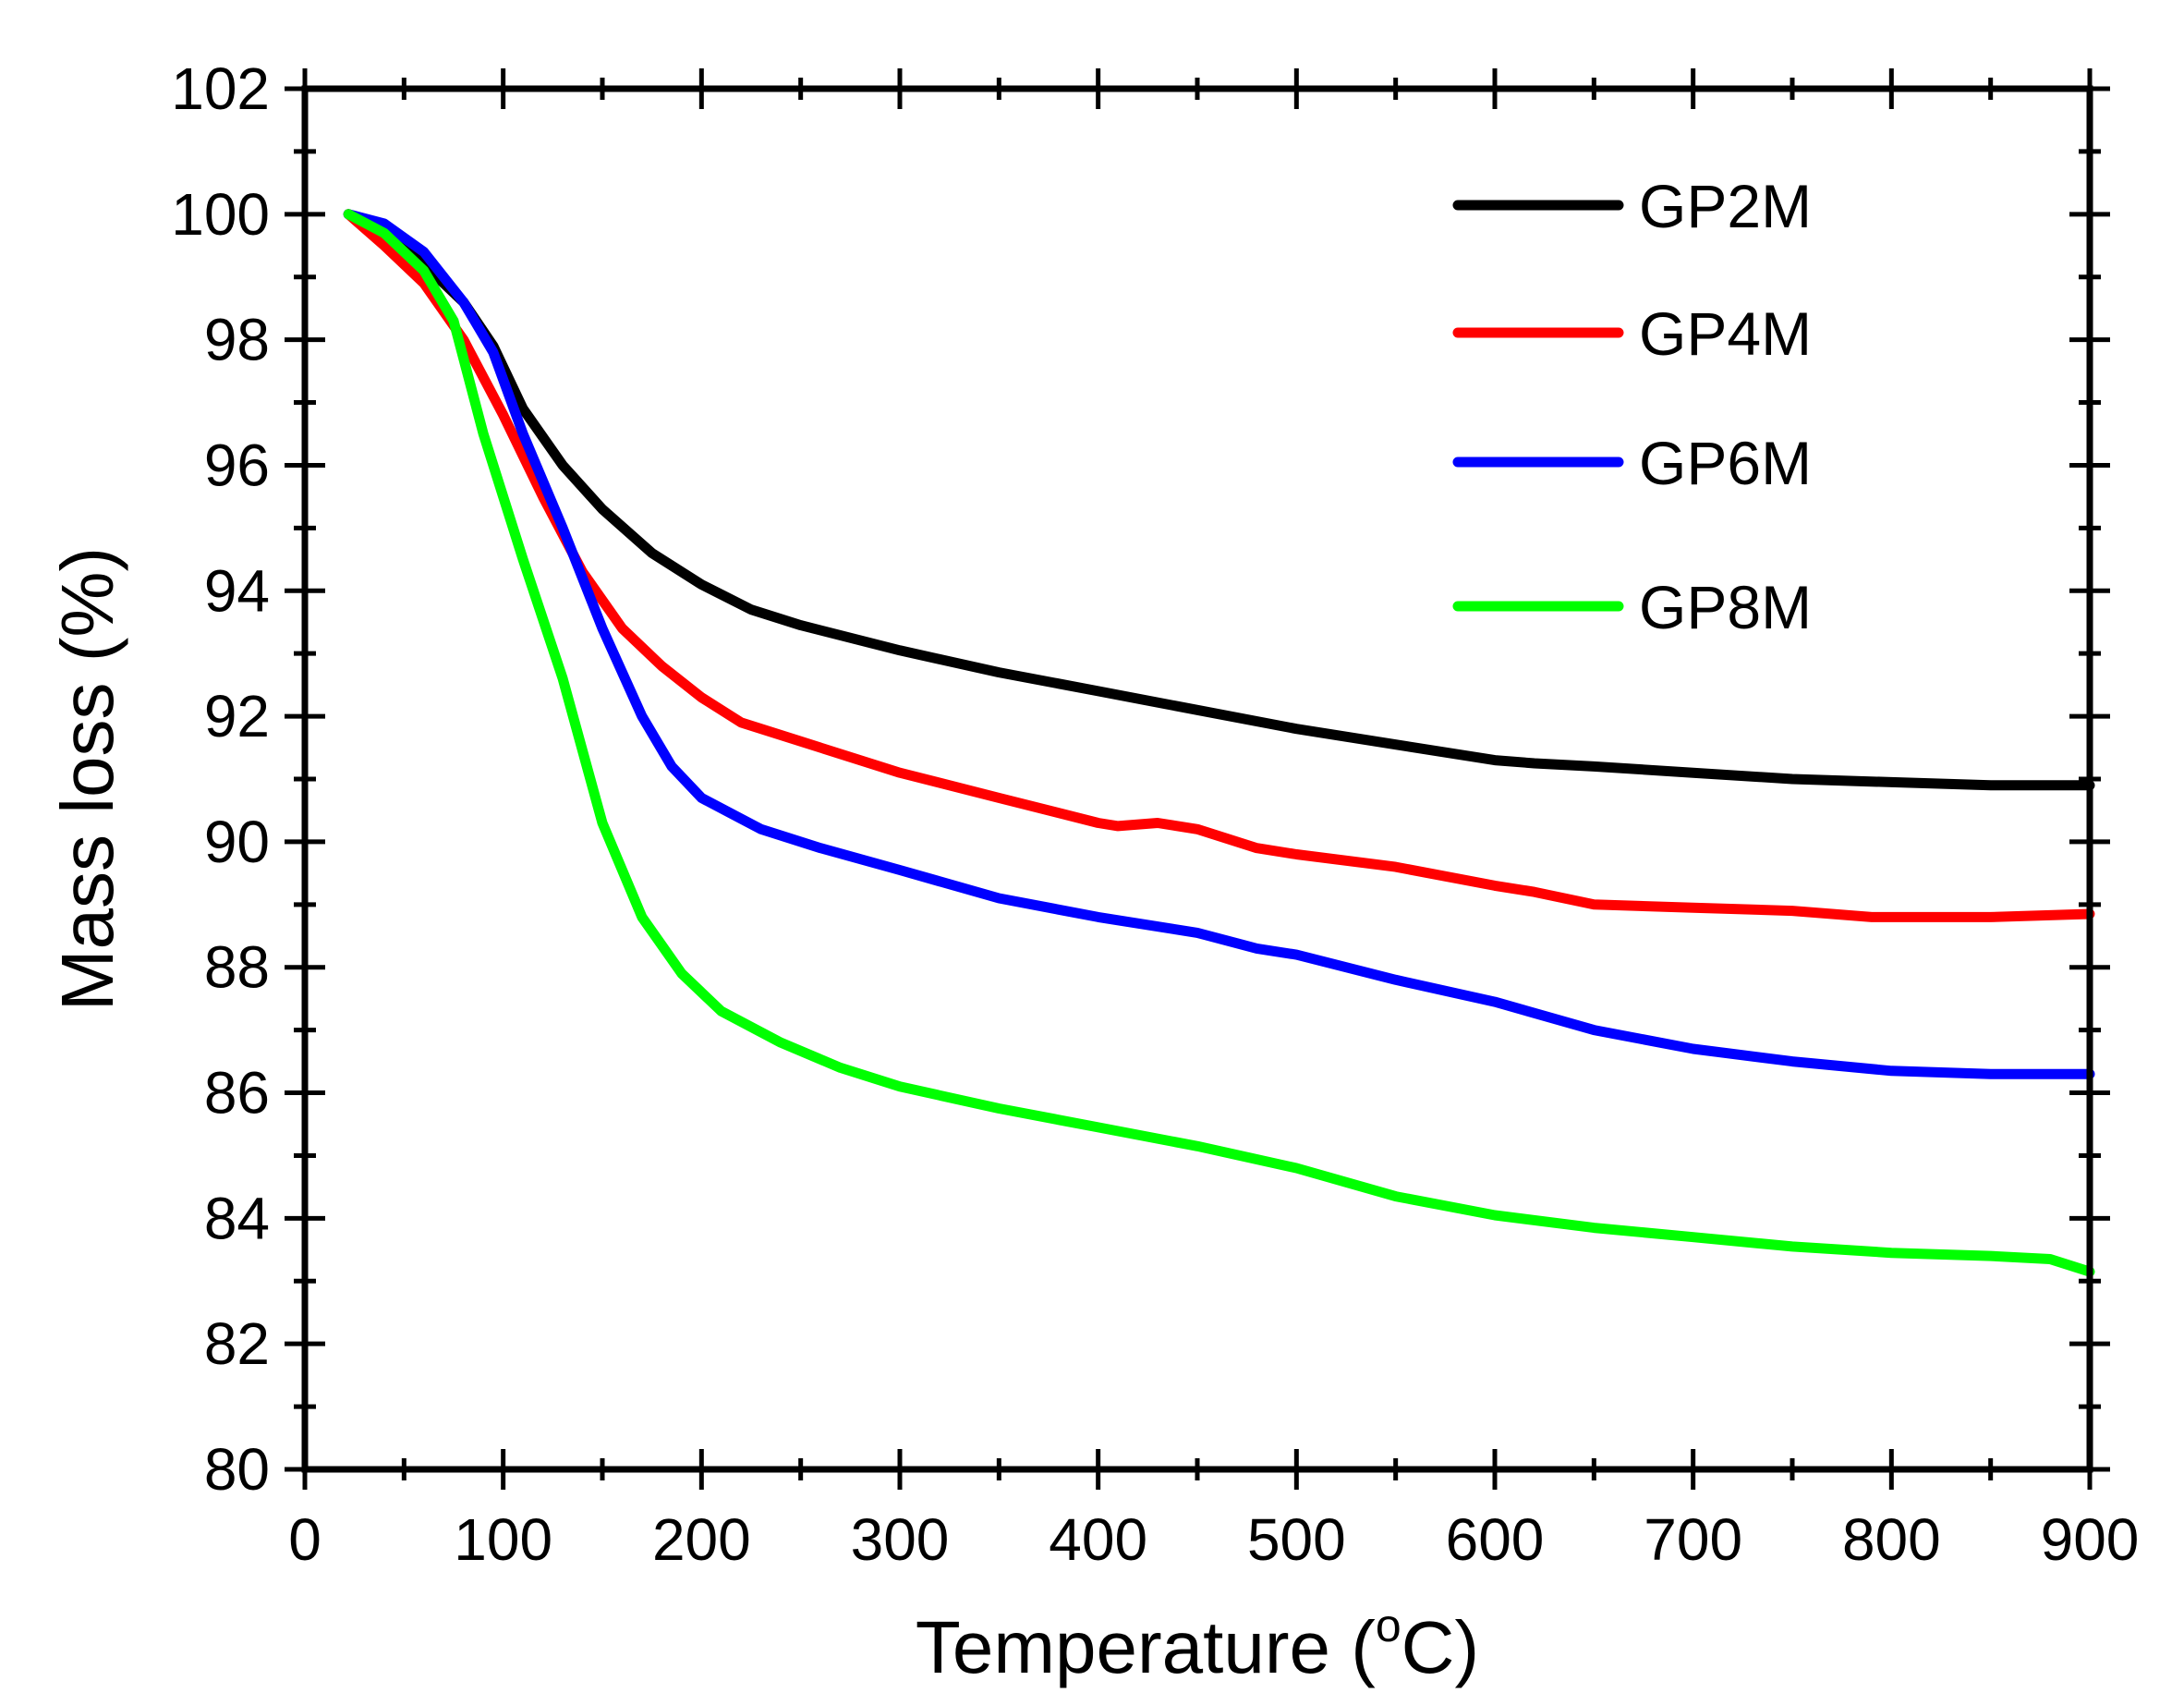 The height and width of the screenshot is (1705, 2184). Describe the element at coordinates (1146, 1647) in the screenshot. I see `x-axis-title-prefix: Temperature (` at that location.